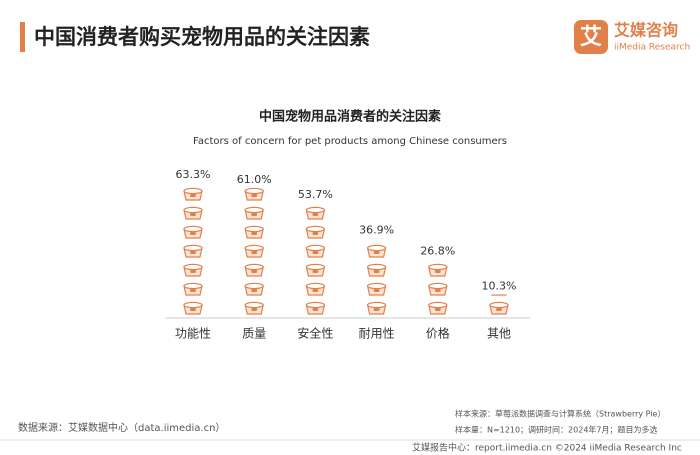  What do you see at coordinates (315, 333) in the screenshot?
I see `x-tick-label: 安全性` at bounding box center [315, 333].